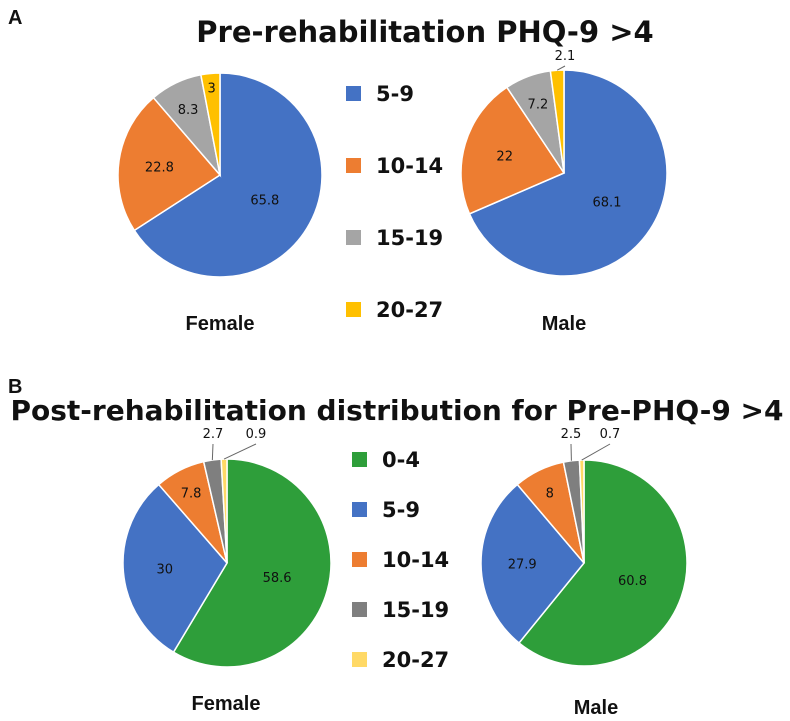 The width and height of the screenshot is (790, 721). I want to click on legend-a-label-5-9: 5-9, so click(395, 94).